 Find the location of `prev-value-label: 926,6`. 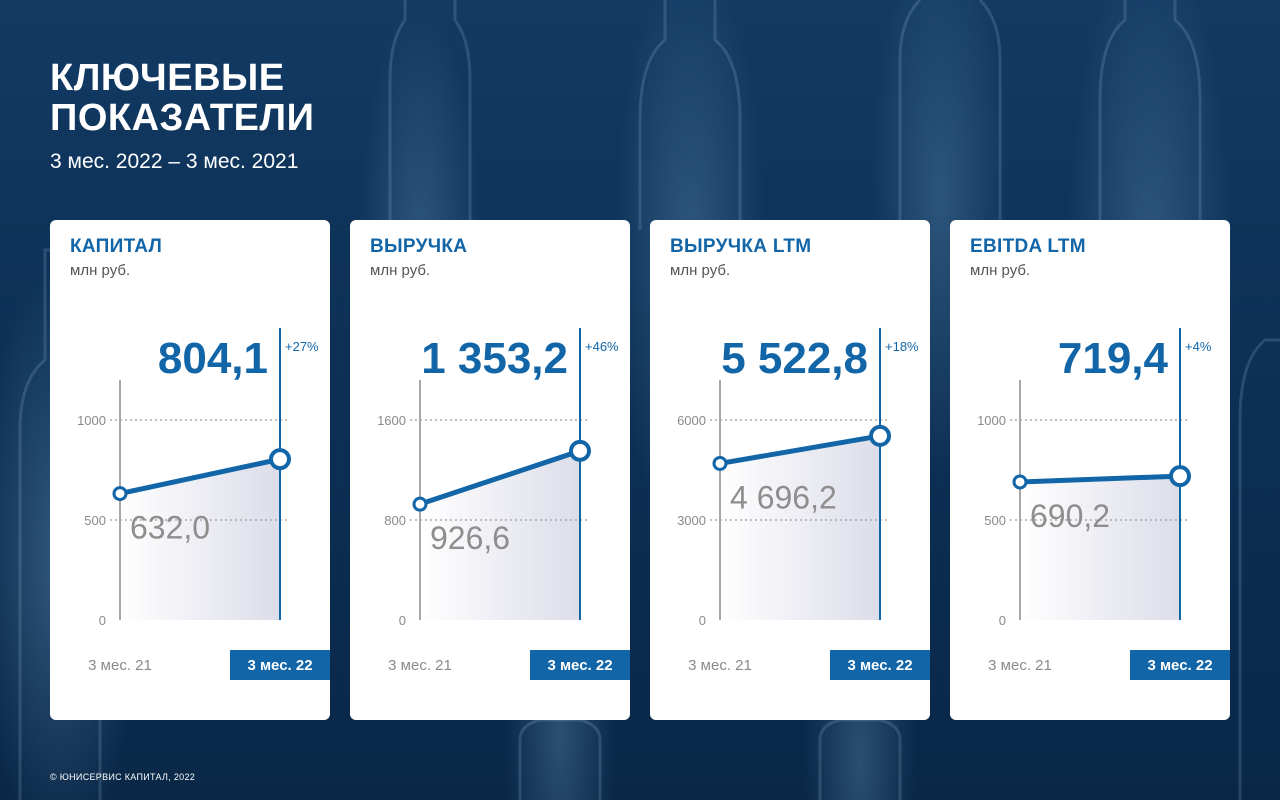

prev-value-label: 926,6 is located at coordinates (470, 538).